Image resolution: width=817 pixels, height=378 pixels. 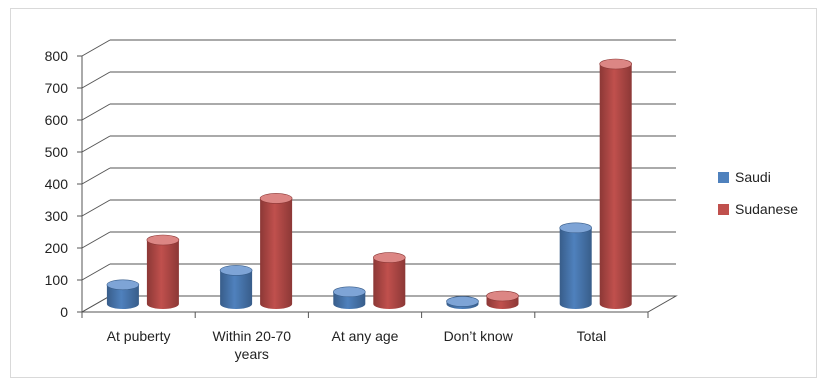 What do you see at coordinates (57, 216) in the screenshot?
I see `y-tick-label: 300` at bounding box center [57, 216].